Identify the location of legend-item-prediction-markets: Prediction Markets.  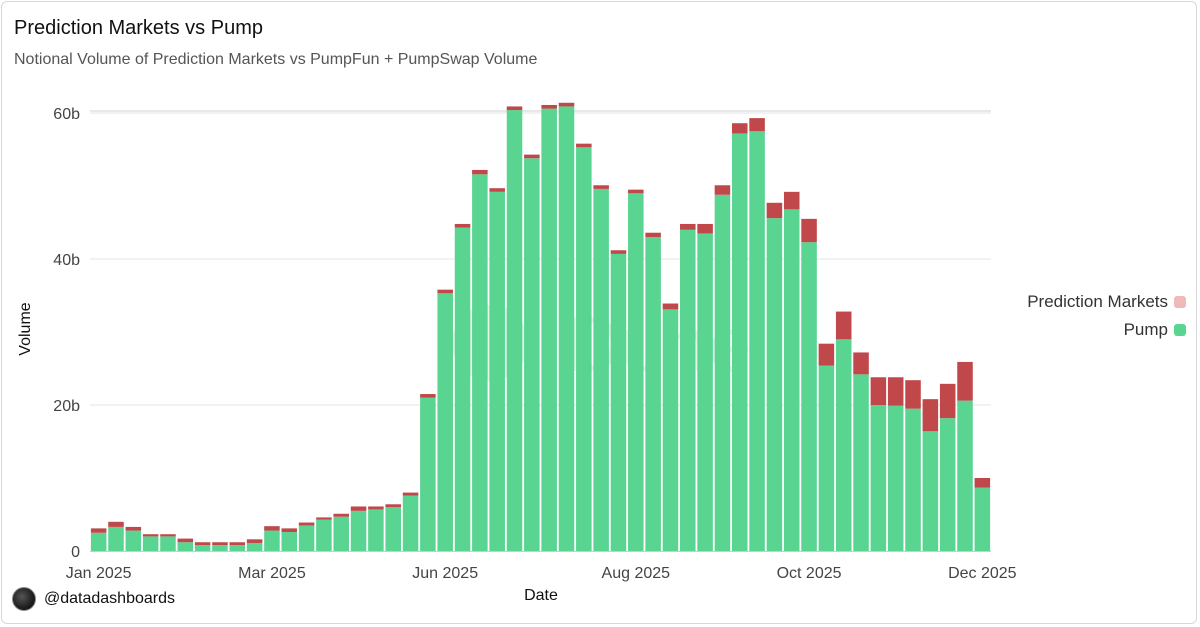
(1106, 302).